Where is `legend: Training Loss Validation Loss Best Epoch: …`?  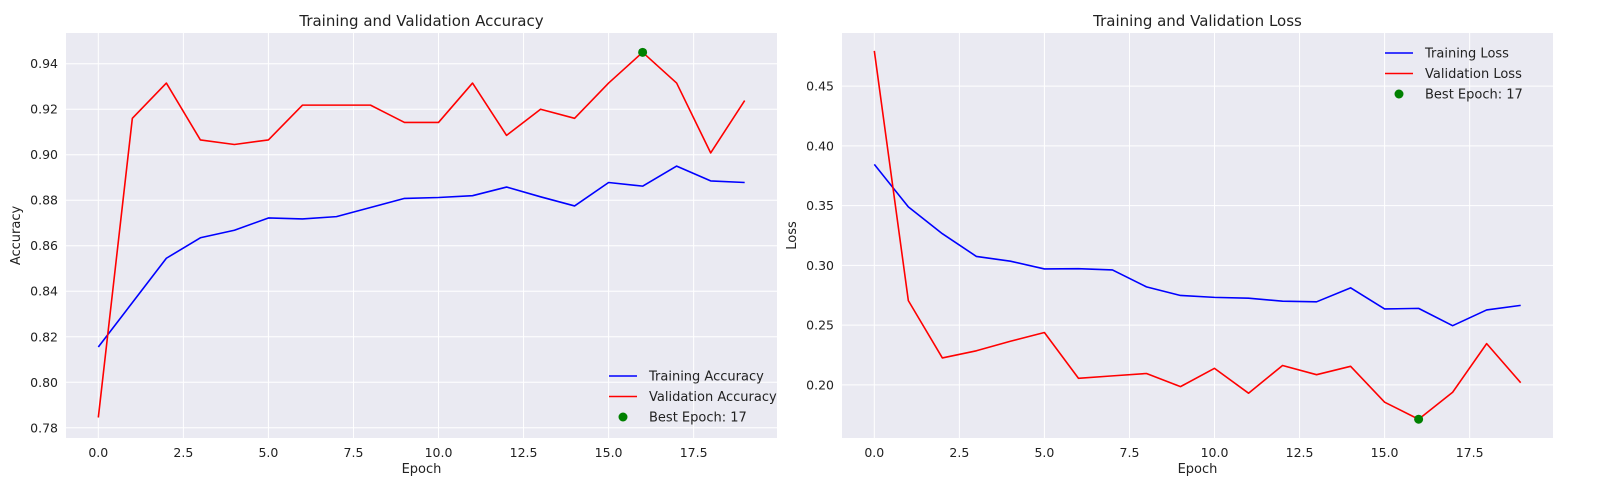 legend: Training Loss Validation Loss Best Epoch: … is located at coordinates (1454, 75).